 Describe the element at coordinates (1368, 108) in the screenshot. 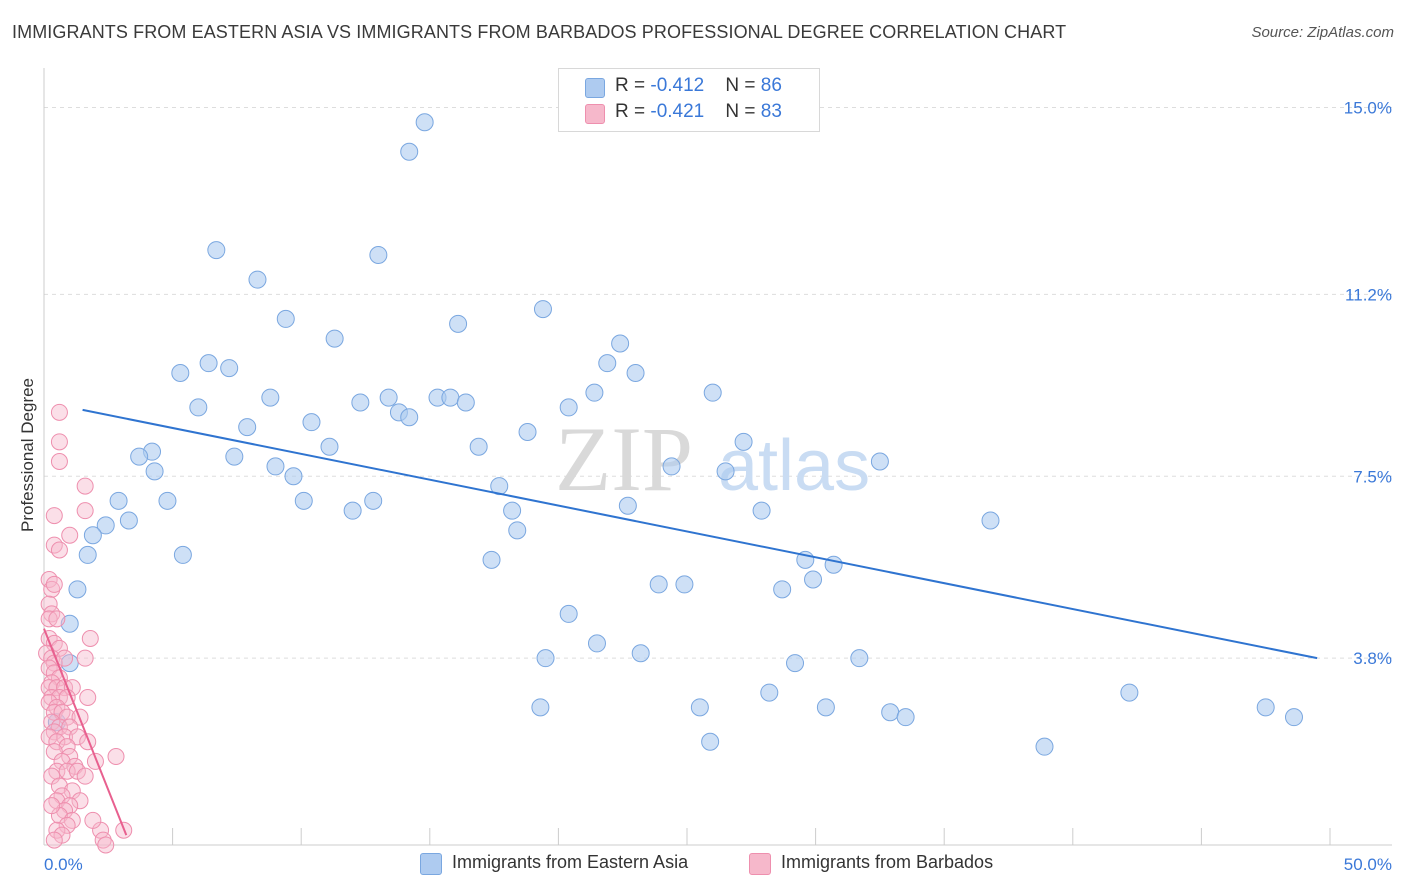

I see `y-tick-label: 15.0%` at that location.